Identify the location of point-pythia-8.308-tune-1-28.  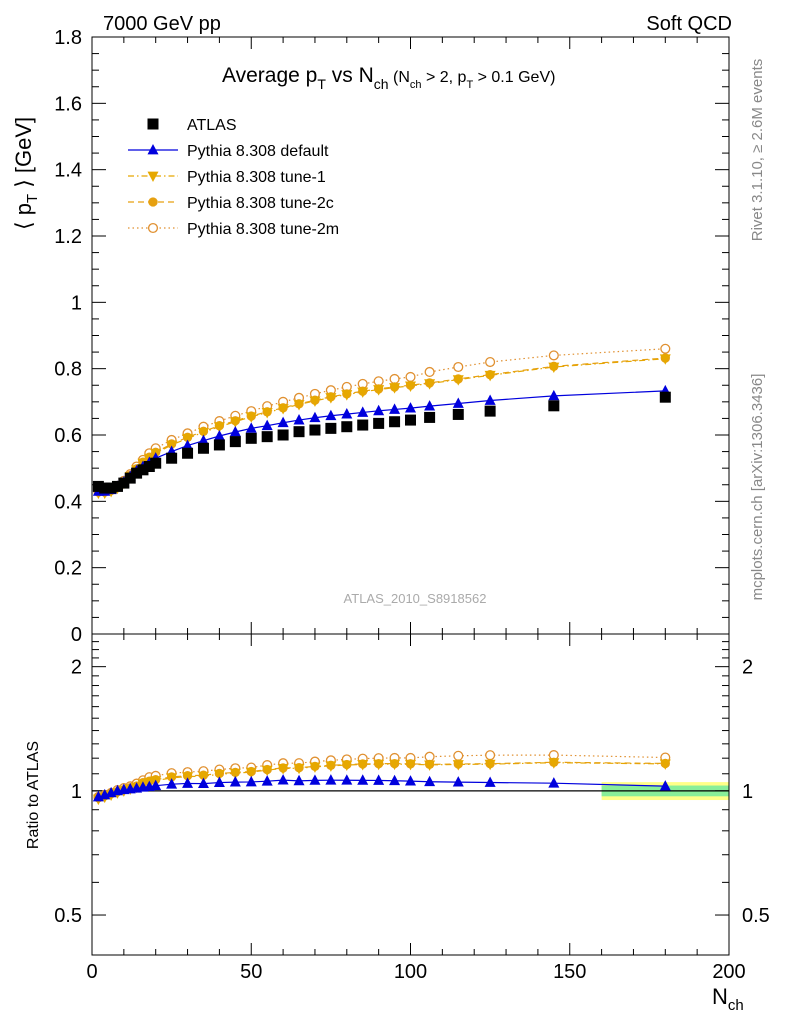
(490, 376).